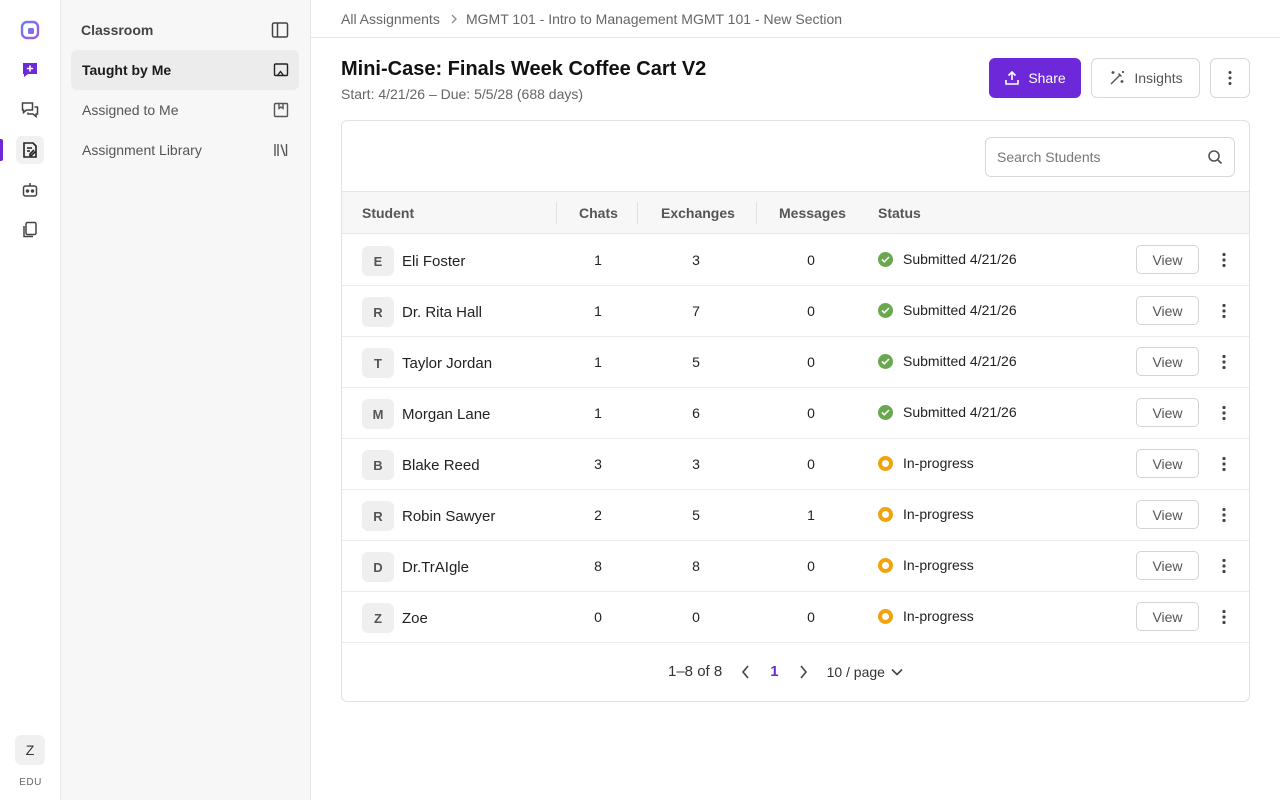 The image size is (1280, 800). I want to click on student-avatar: T, so click(378, 363).